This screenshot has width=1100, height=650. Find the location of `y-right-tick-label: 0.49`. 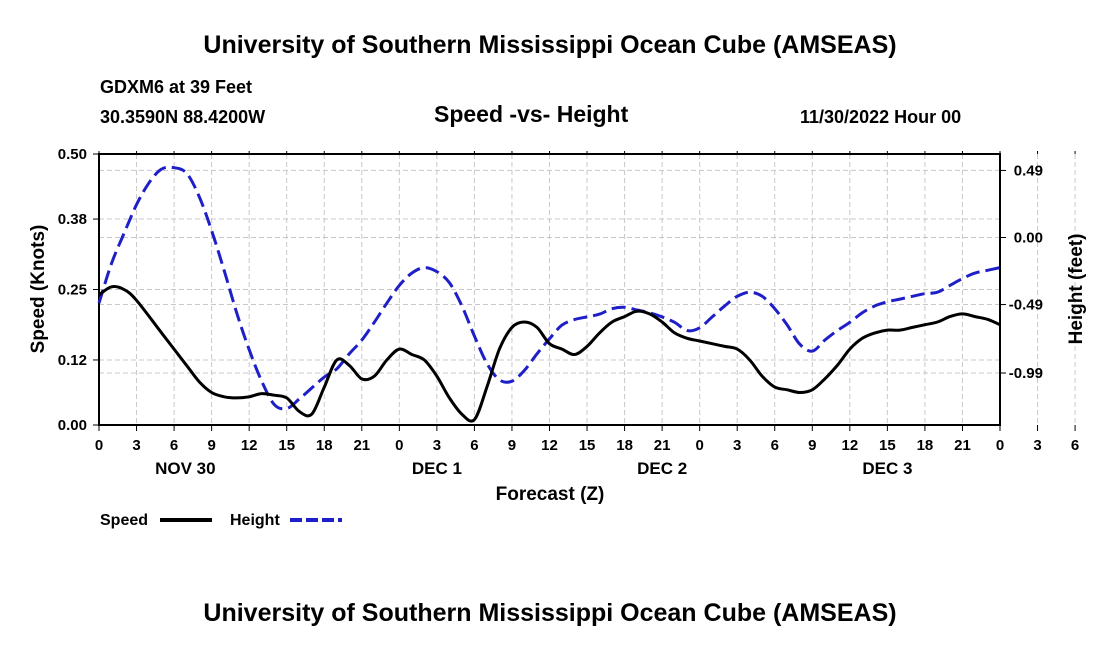

y-right-tick-label: 0.49 is located at coordinates (1028, 170).